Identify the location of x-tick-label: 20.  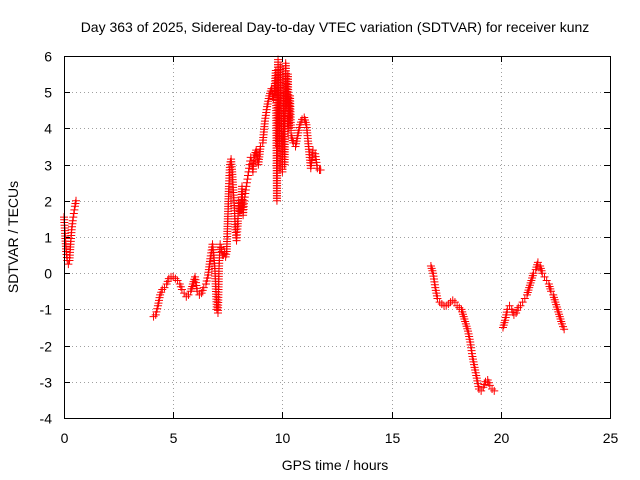
(502, 438).